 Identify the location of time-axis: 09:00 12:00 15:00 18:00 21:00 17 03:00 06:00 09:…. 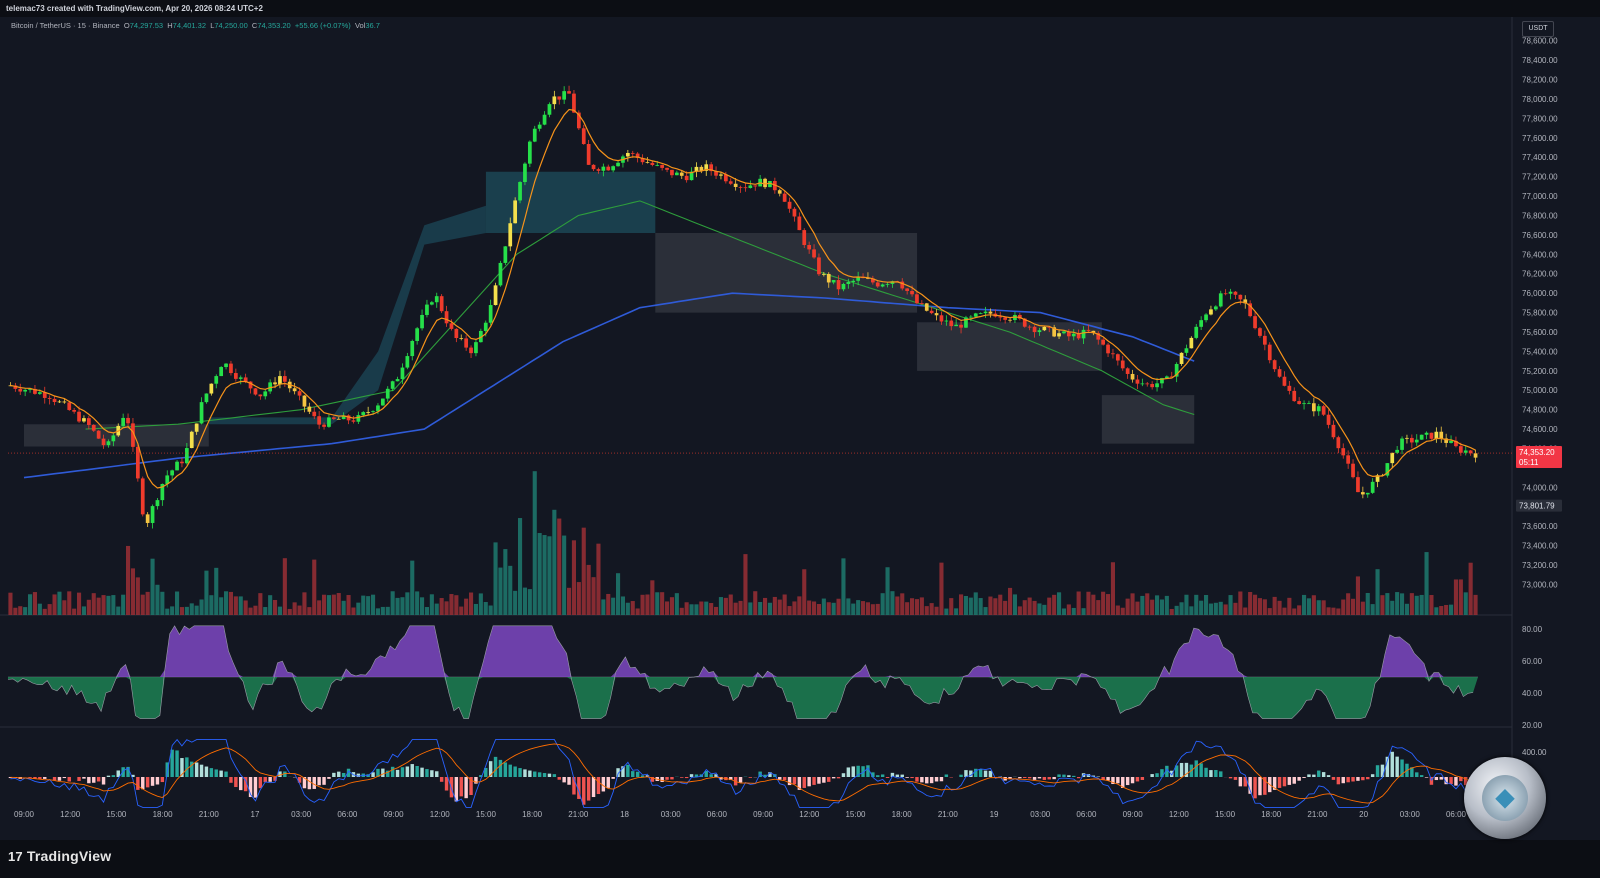
(740, 814).